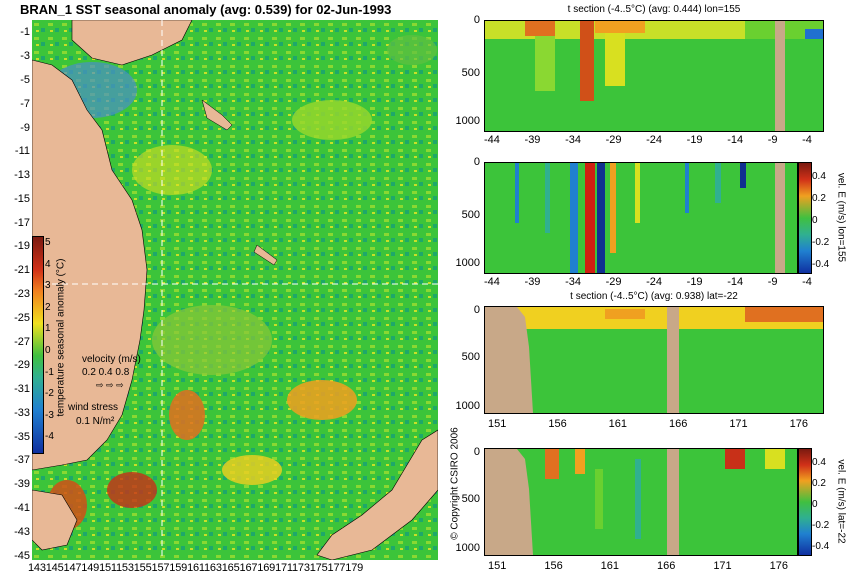 This screenshot has width=850, height=580. I want to click on lat-tick: -37, so click(22, 460).